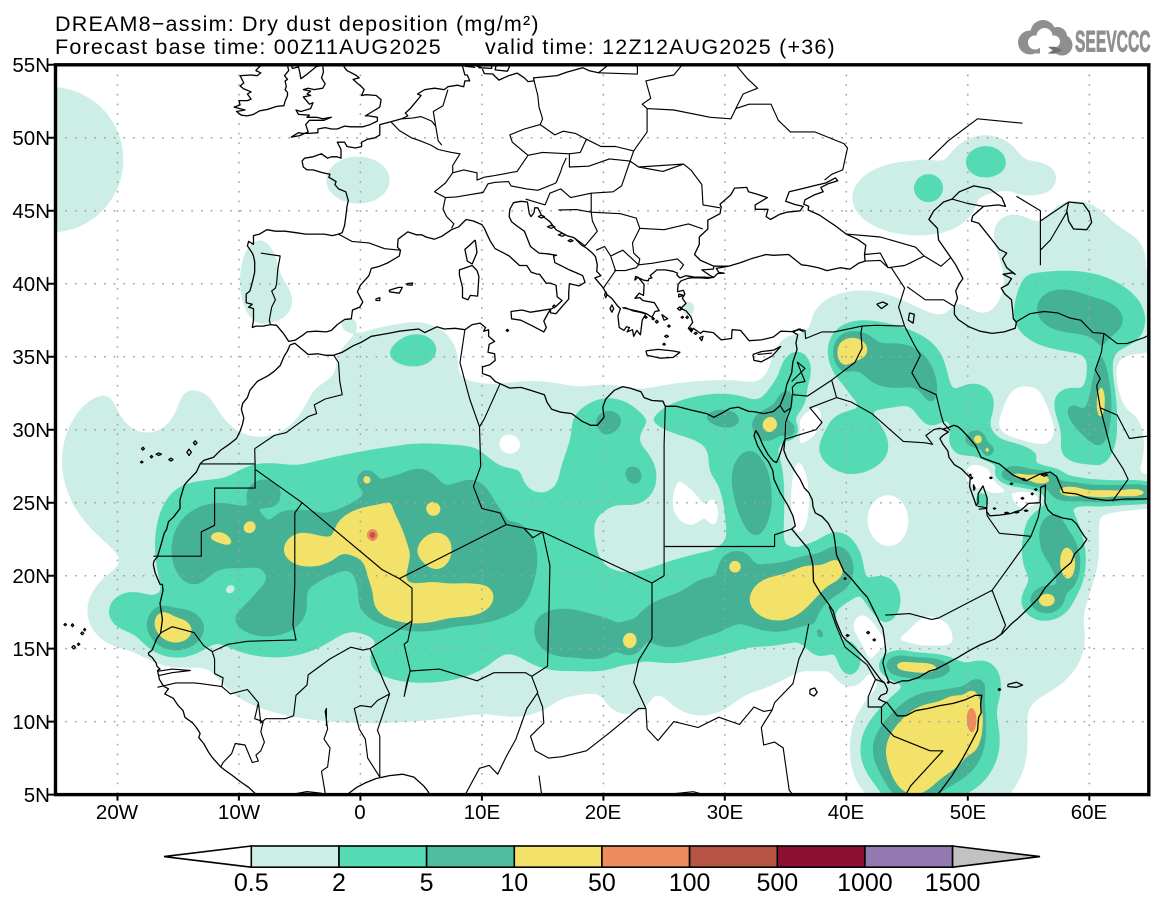  Describe the element at coordinates (1089, 812) in the screenshot. I see `svg-text: 60E` at that location.